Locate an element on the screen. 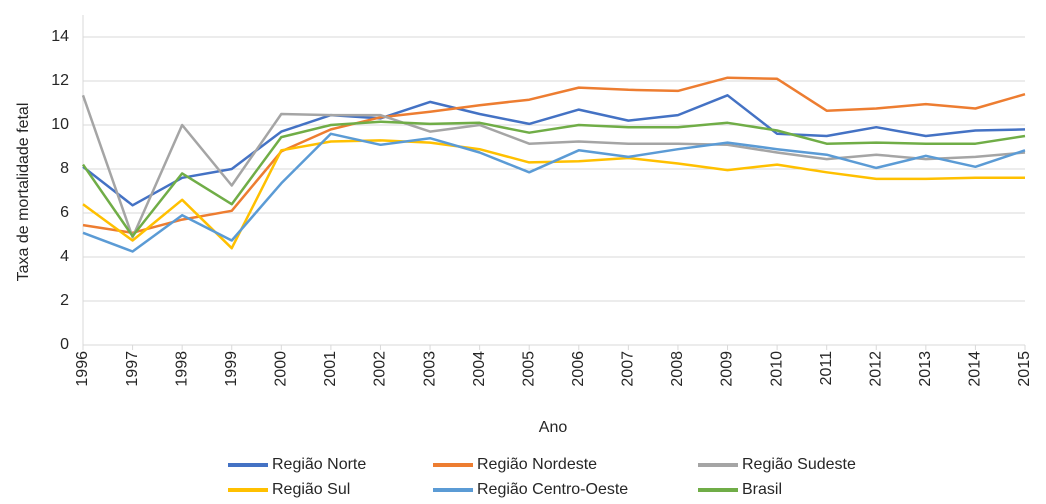  y-tick-label: 2 is located at coordinates (64, 300).